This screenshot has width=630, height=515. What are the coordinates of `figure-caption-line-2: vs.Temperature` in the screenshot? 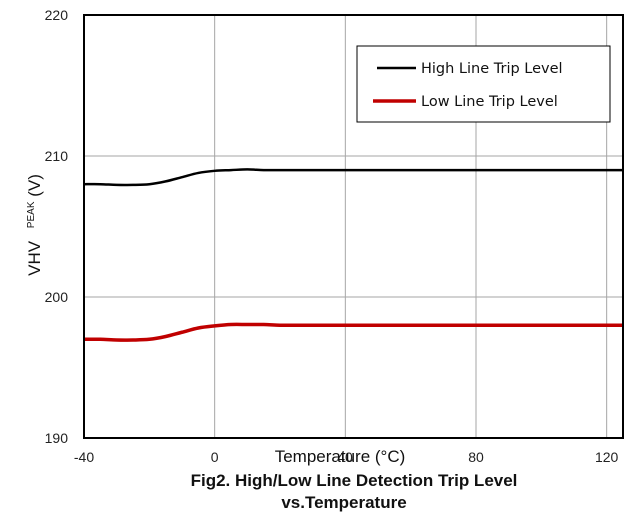 It's located at (343, 502).